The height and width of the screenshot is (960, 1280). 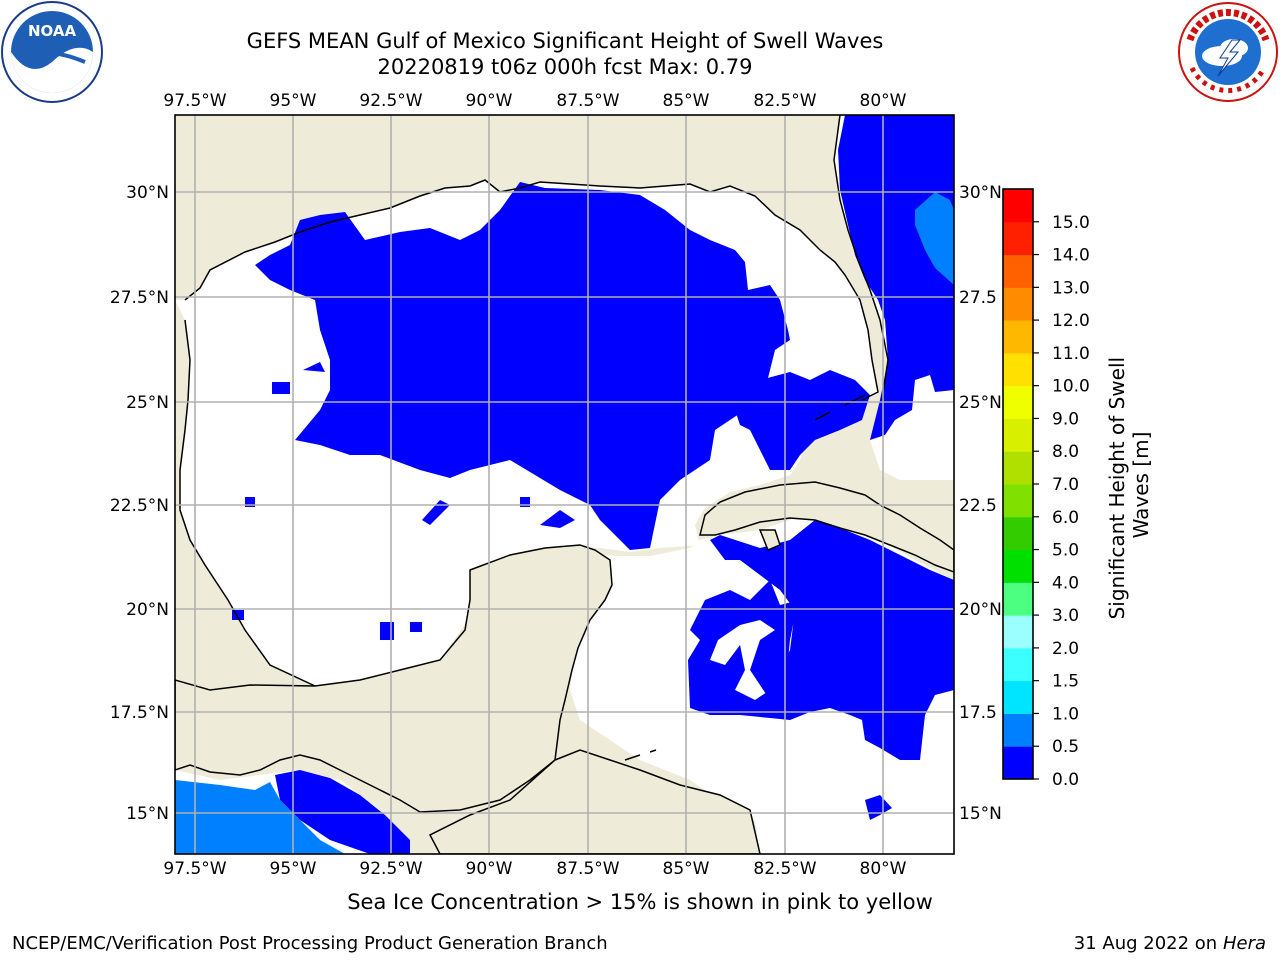 What do you see at coordinates (1065, 649) in the screenshot?
I see `colorbar-tick-label: 2.0` at bounding box center [1065, 649].